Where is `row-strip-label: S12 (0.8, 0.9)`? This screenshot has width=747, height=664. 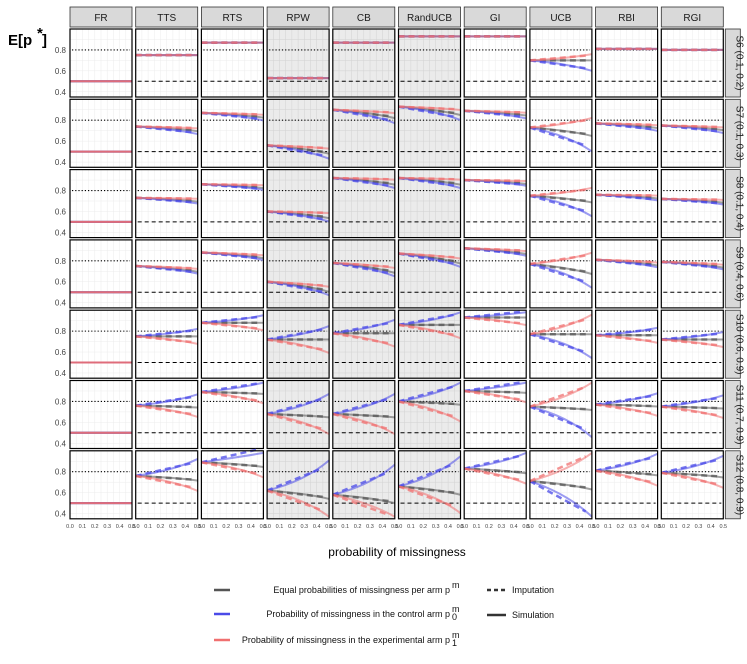 row-strip-label: S12 (0.8, 0.9) is located at coordinates (738, 485).